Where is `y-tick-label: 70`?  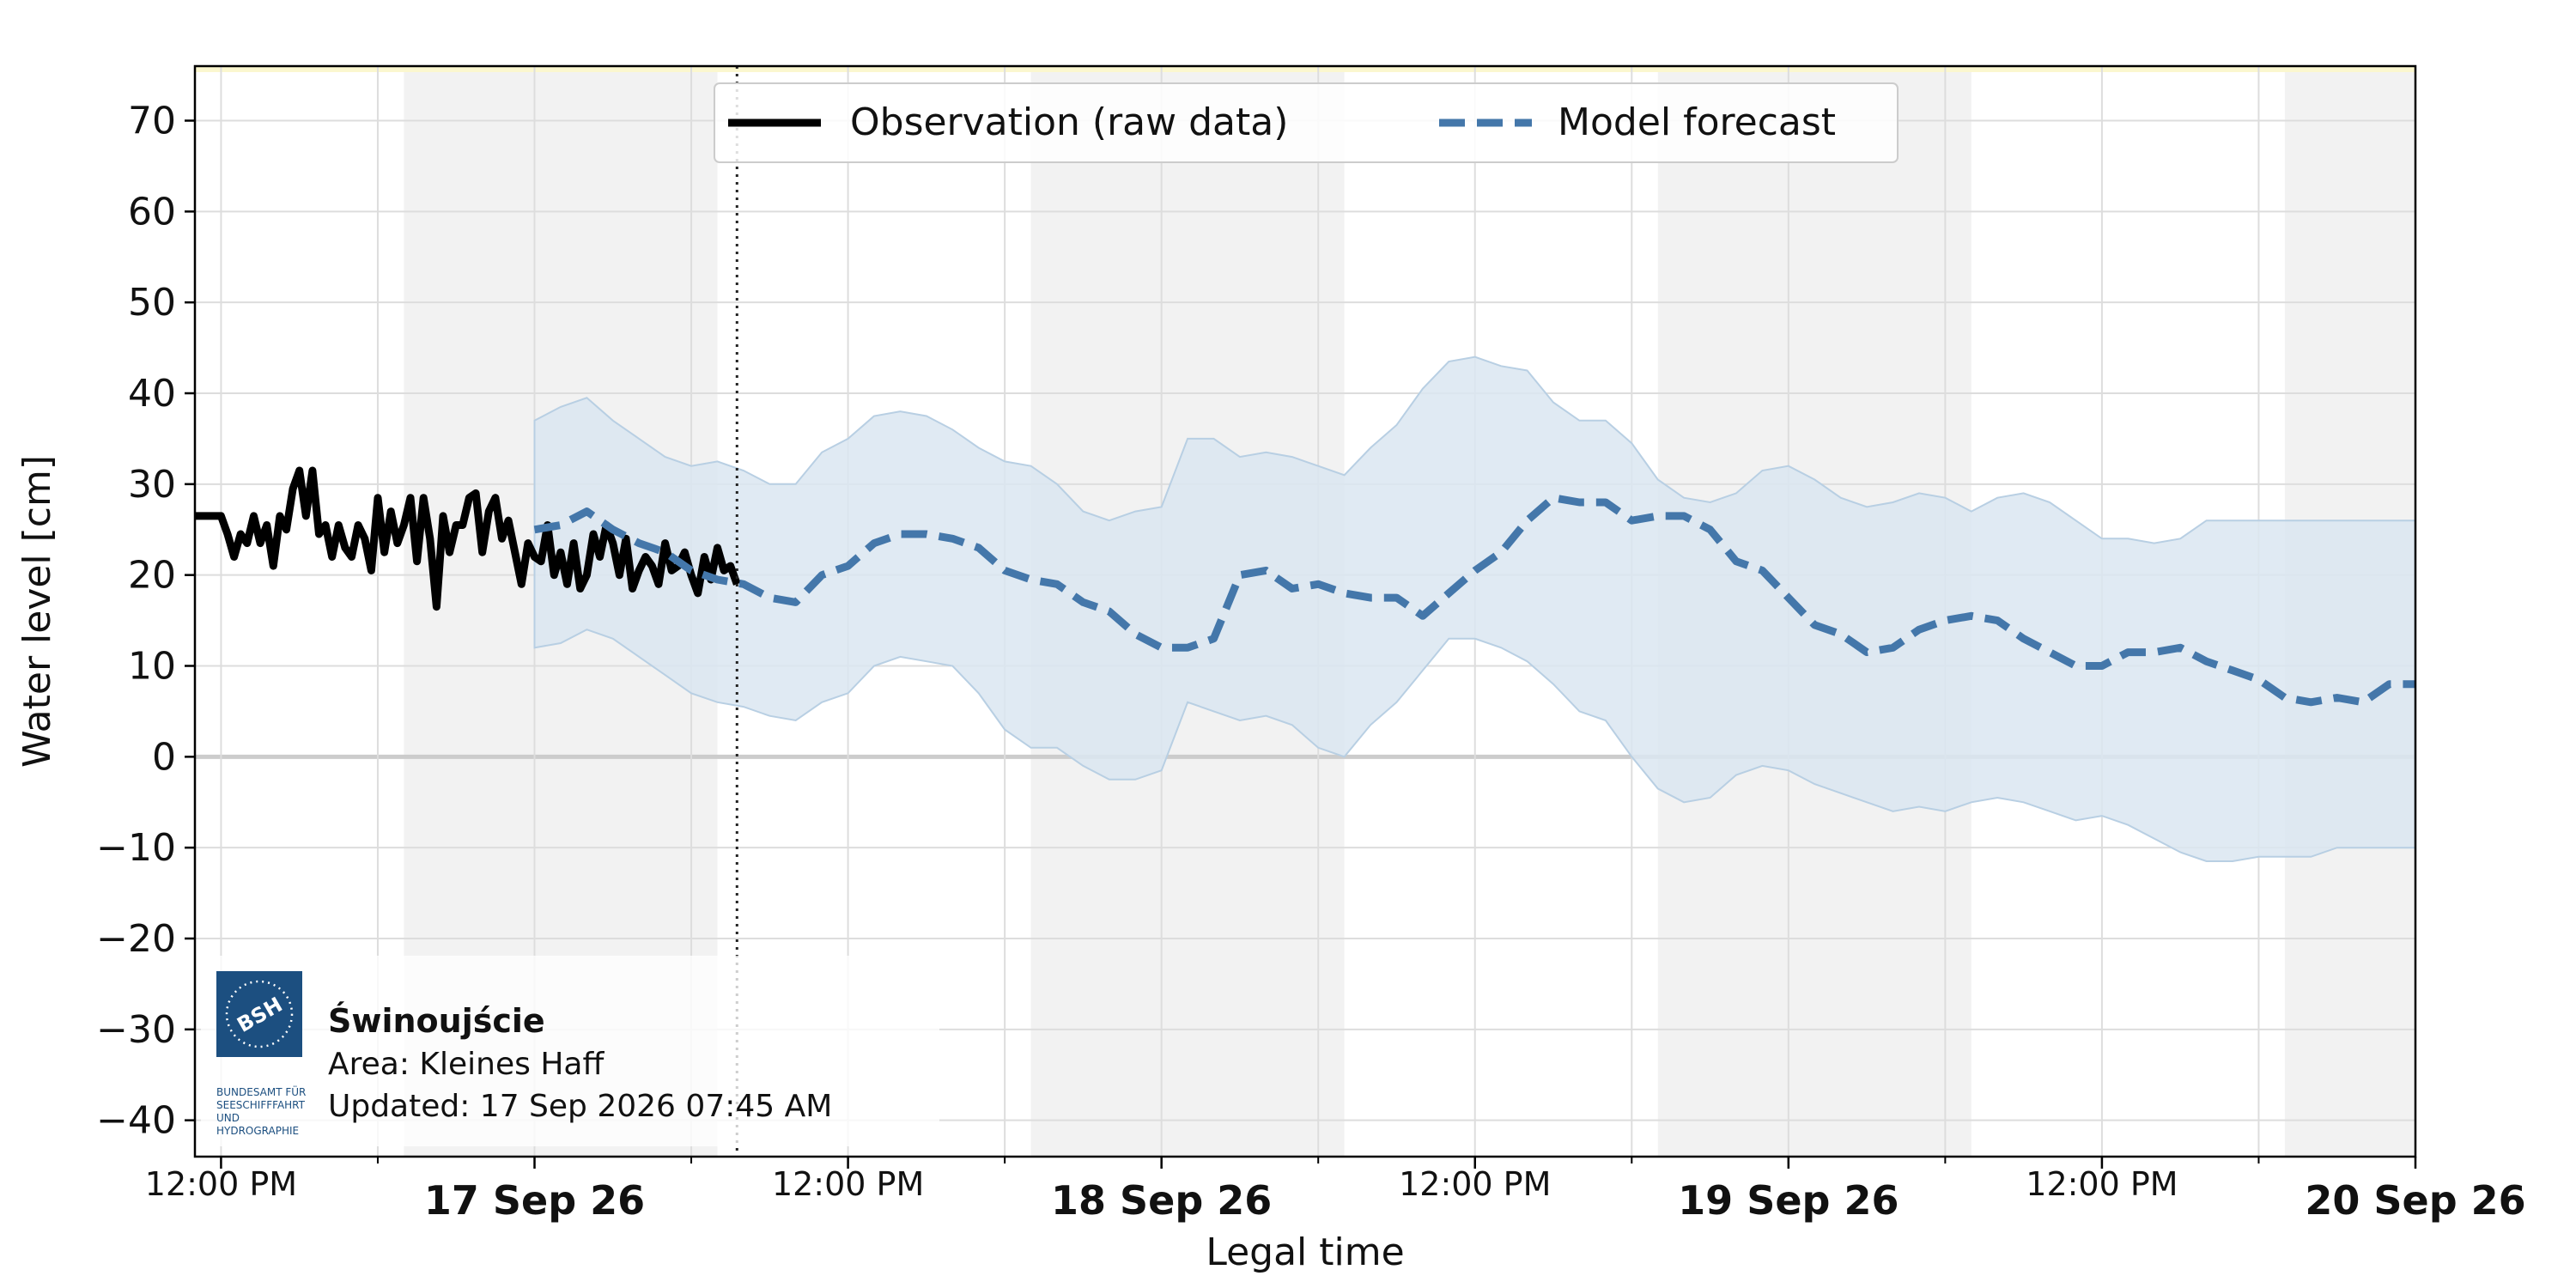
y-tick-label: 70 is located at coordinates (152, 122).